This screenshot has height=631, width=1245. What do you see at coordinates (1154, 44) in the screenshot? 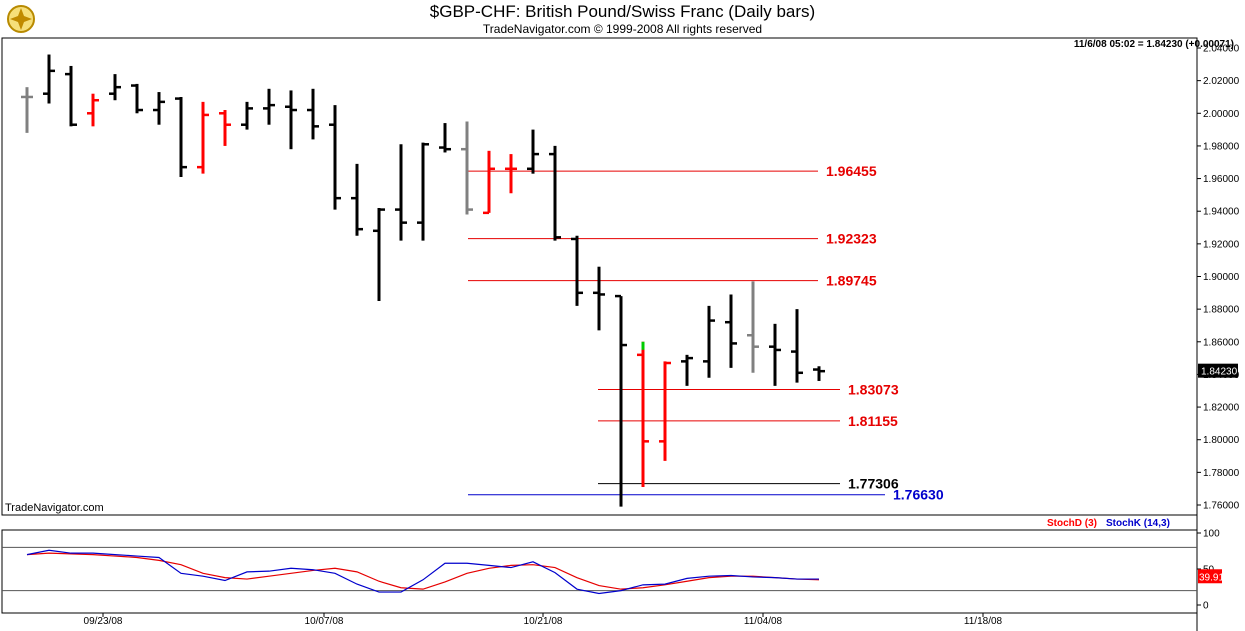
I see `quote-readout: 11/6/08 05:02 = 1.84230 (+0.00071)` at bounding box center [1154, 44].